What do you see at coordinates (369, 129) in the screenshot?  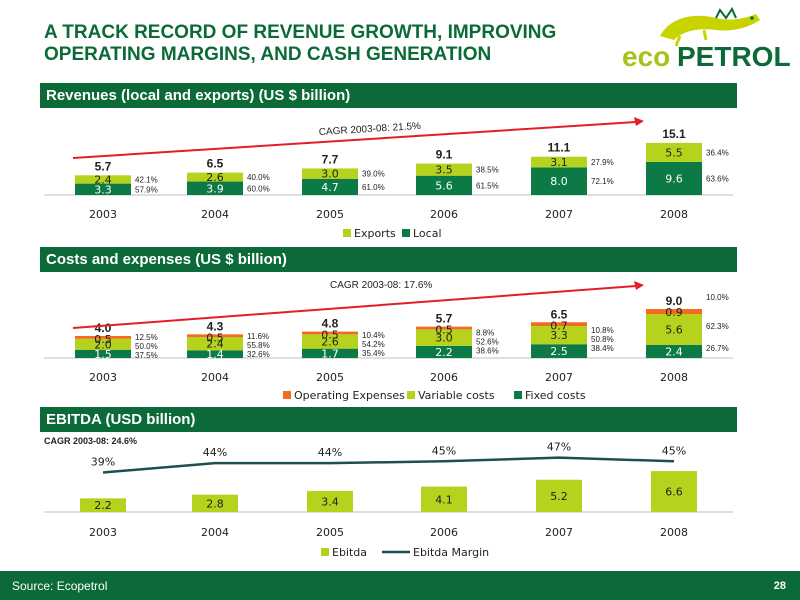 I see `cagr-annotation: CAGR 2003-08: 21.5%` at bounding box center [369, 129].